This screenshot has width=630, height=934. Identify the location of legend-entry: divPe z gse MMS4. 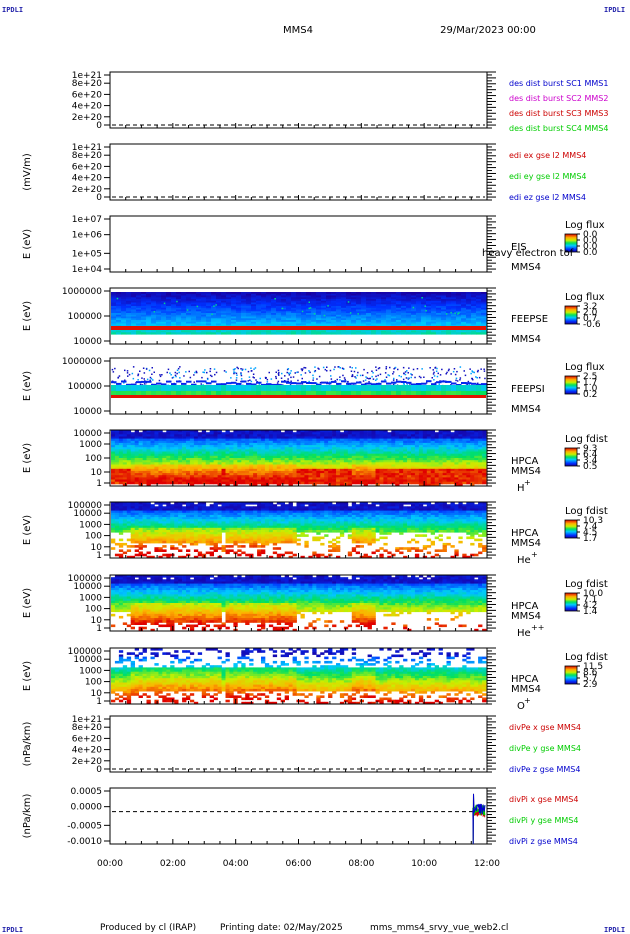
(544, 769).